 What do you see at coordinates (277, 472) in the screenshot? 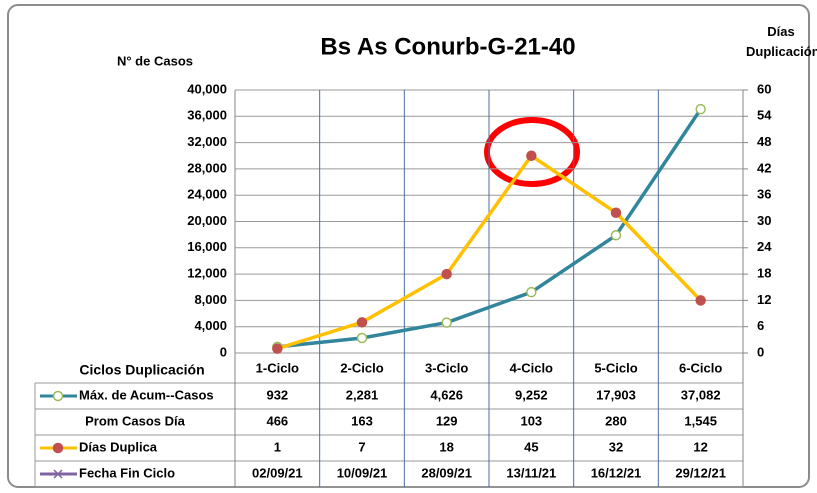
I see `table-cell: 02/09/21` at bounding box center [277, 472].